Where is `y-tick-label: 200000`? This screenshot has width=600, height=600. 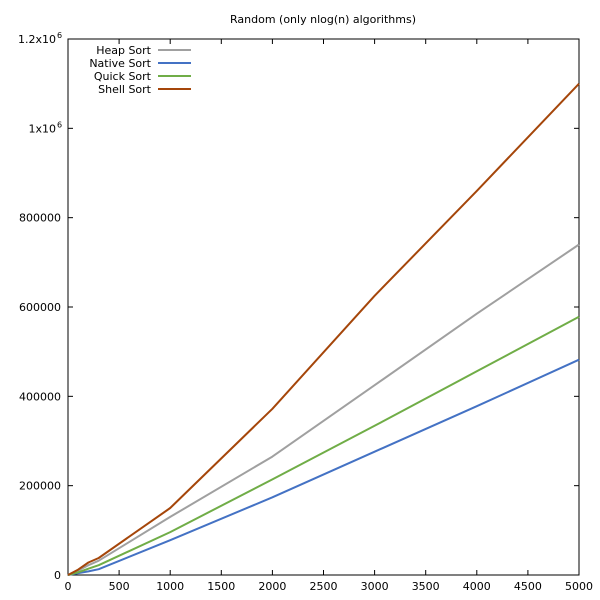 y-tick-label: 200000 is located at coordinates (40, 486).